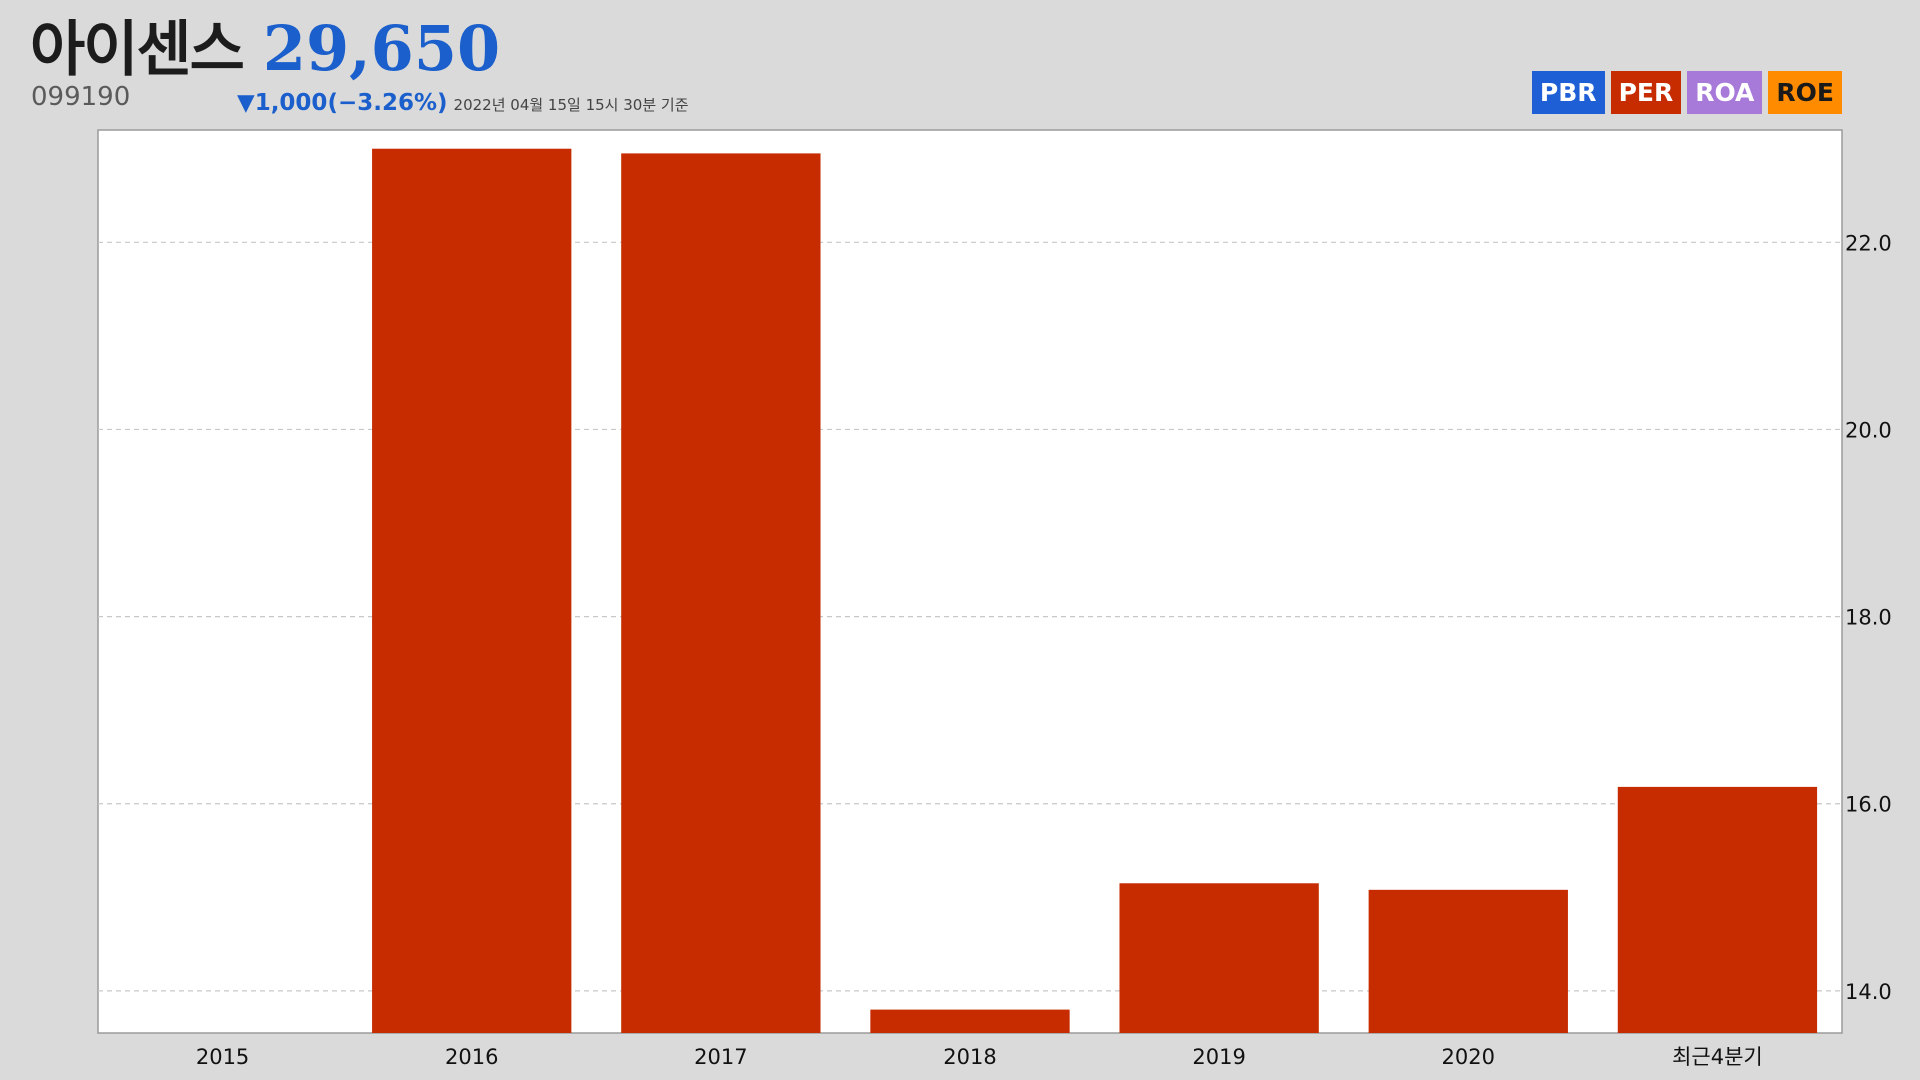 This screenshot has width=1920, height=1080. I want to click on bar-2016, so click(472, 590).